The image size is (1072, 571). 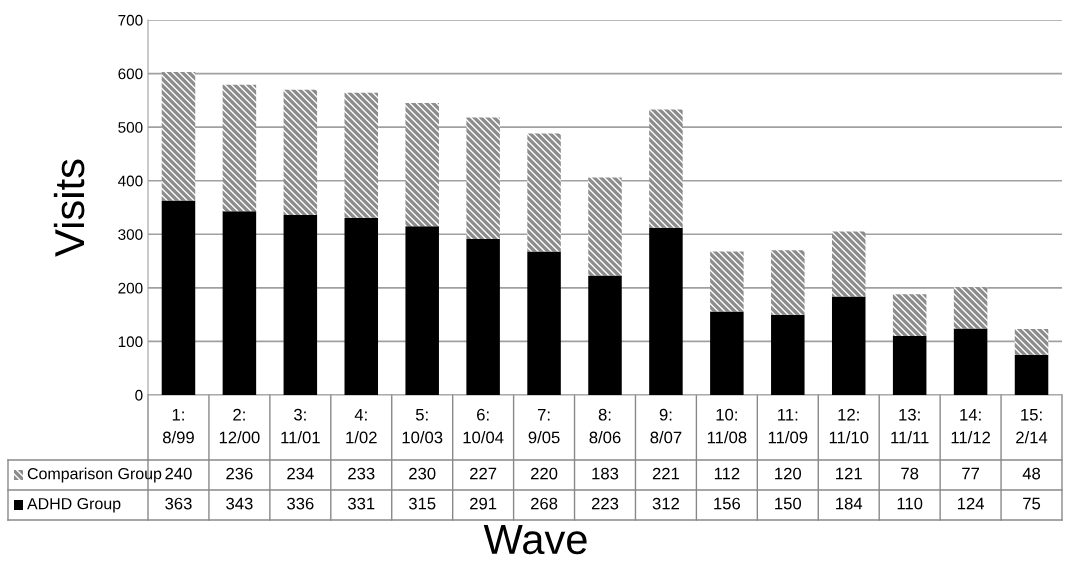 What do you see at coordinates (130, 74) in the screenshot?
I see `y-tick-label: 600` at bounding box center [130, 74].